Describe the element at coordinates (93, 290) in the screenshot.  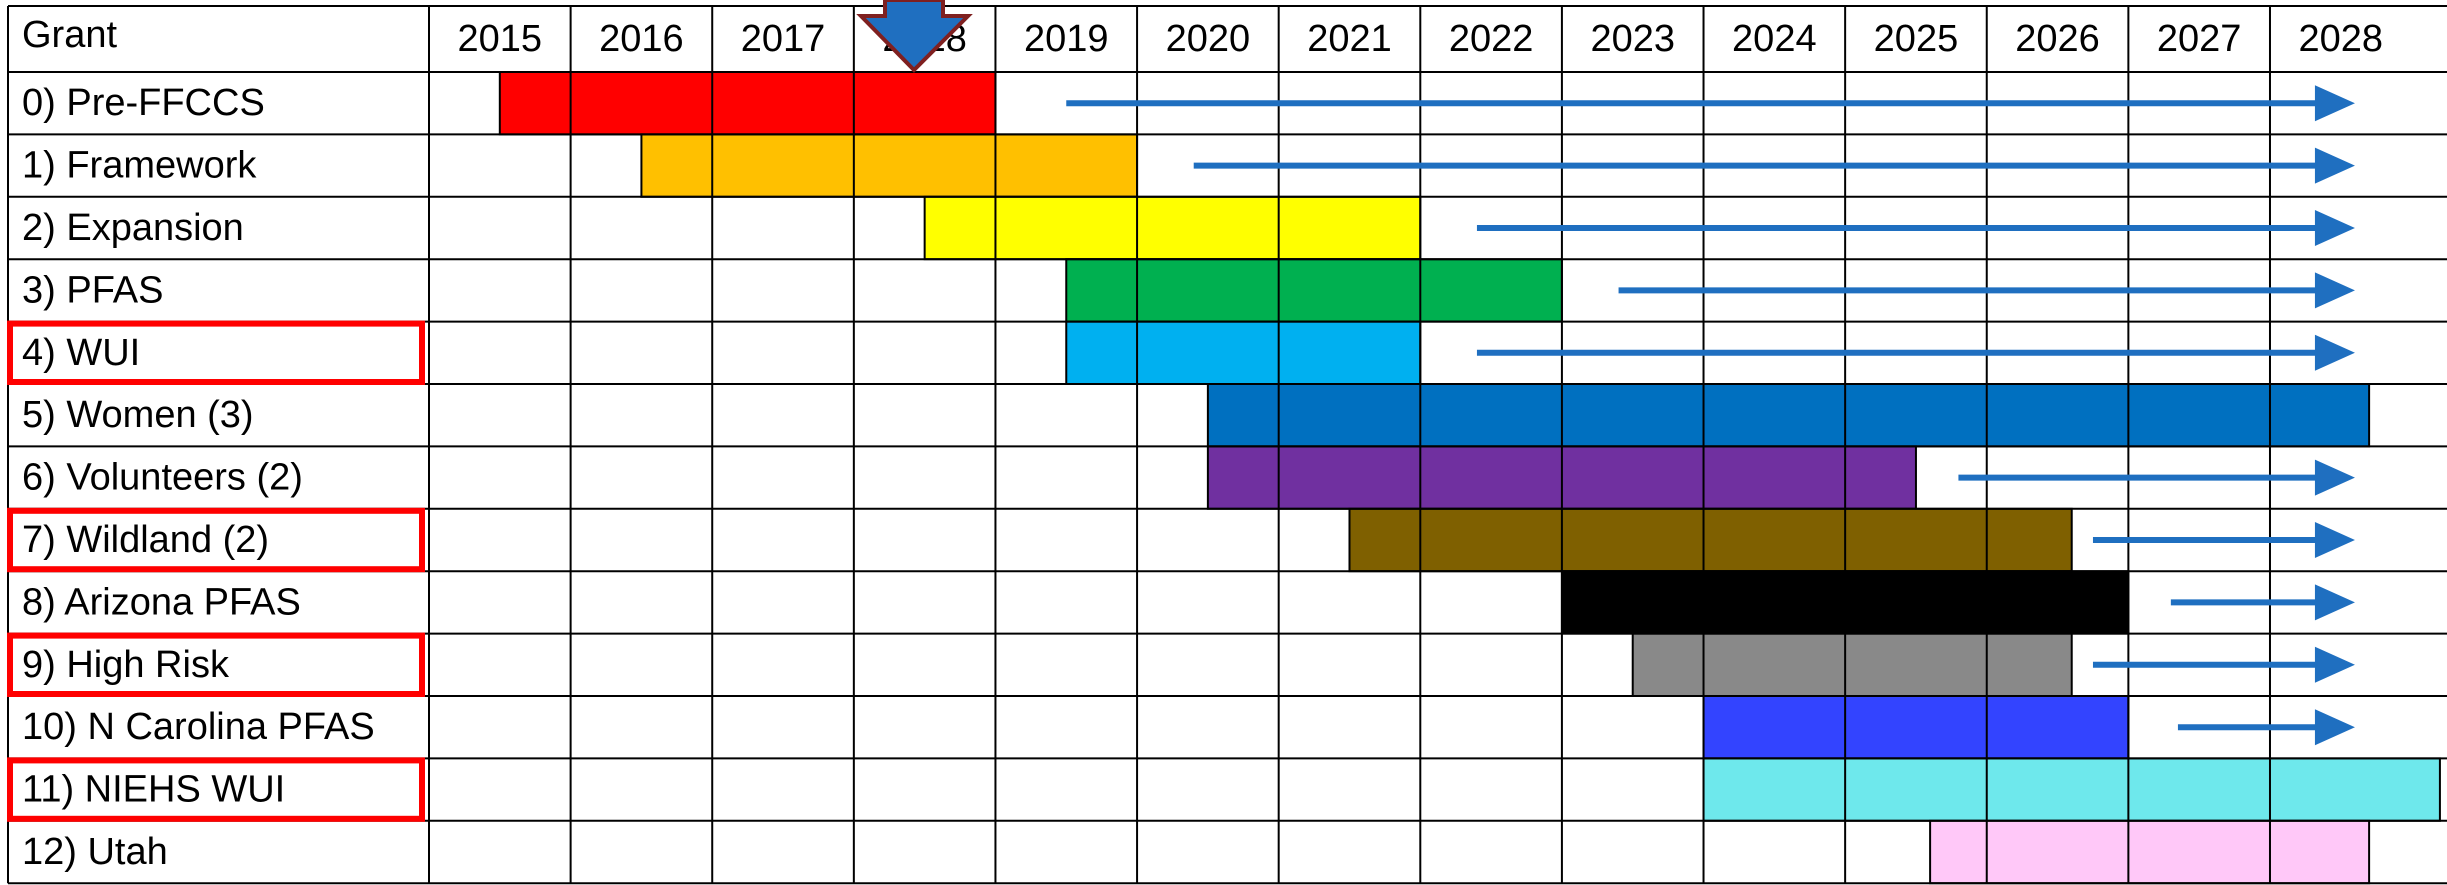
I see `grant-label: 3) PFAS` at that location.